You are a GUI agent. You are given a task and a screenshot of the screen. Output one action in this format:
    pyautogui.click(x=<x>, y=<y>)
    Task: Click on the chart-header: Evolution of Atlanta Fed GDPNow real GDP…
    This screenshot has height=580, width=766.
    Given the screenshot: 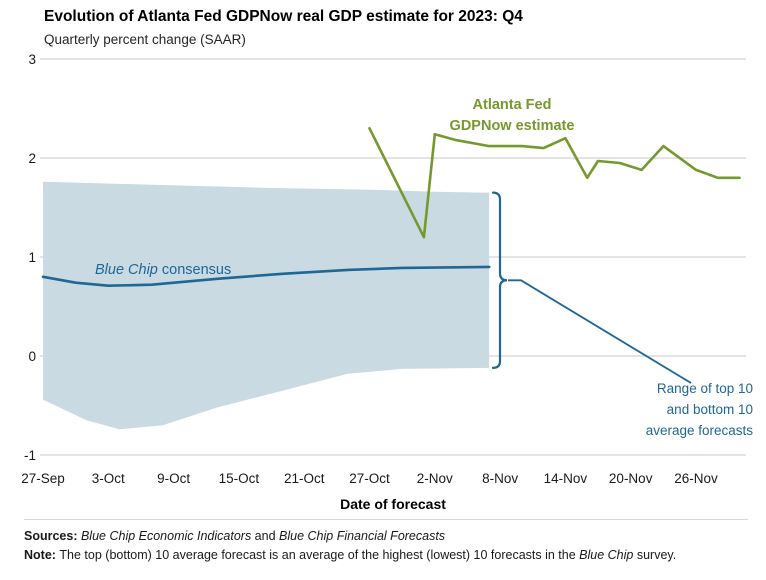 What is the action you would take?
    pyautogui.click(x=383, y=27)
    